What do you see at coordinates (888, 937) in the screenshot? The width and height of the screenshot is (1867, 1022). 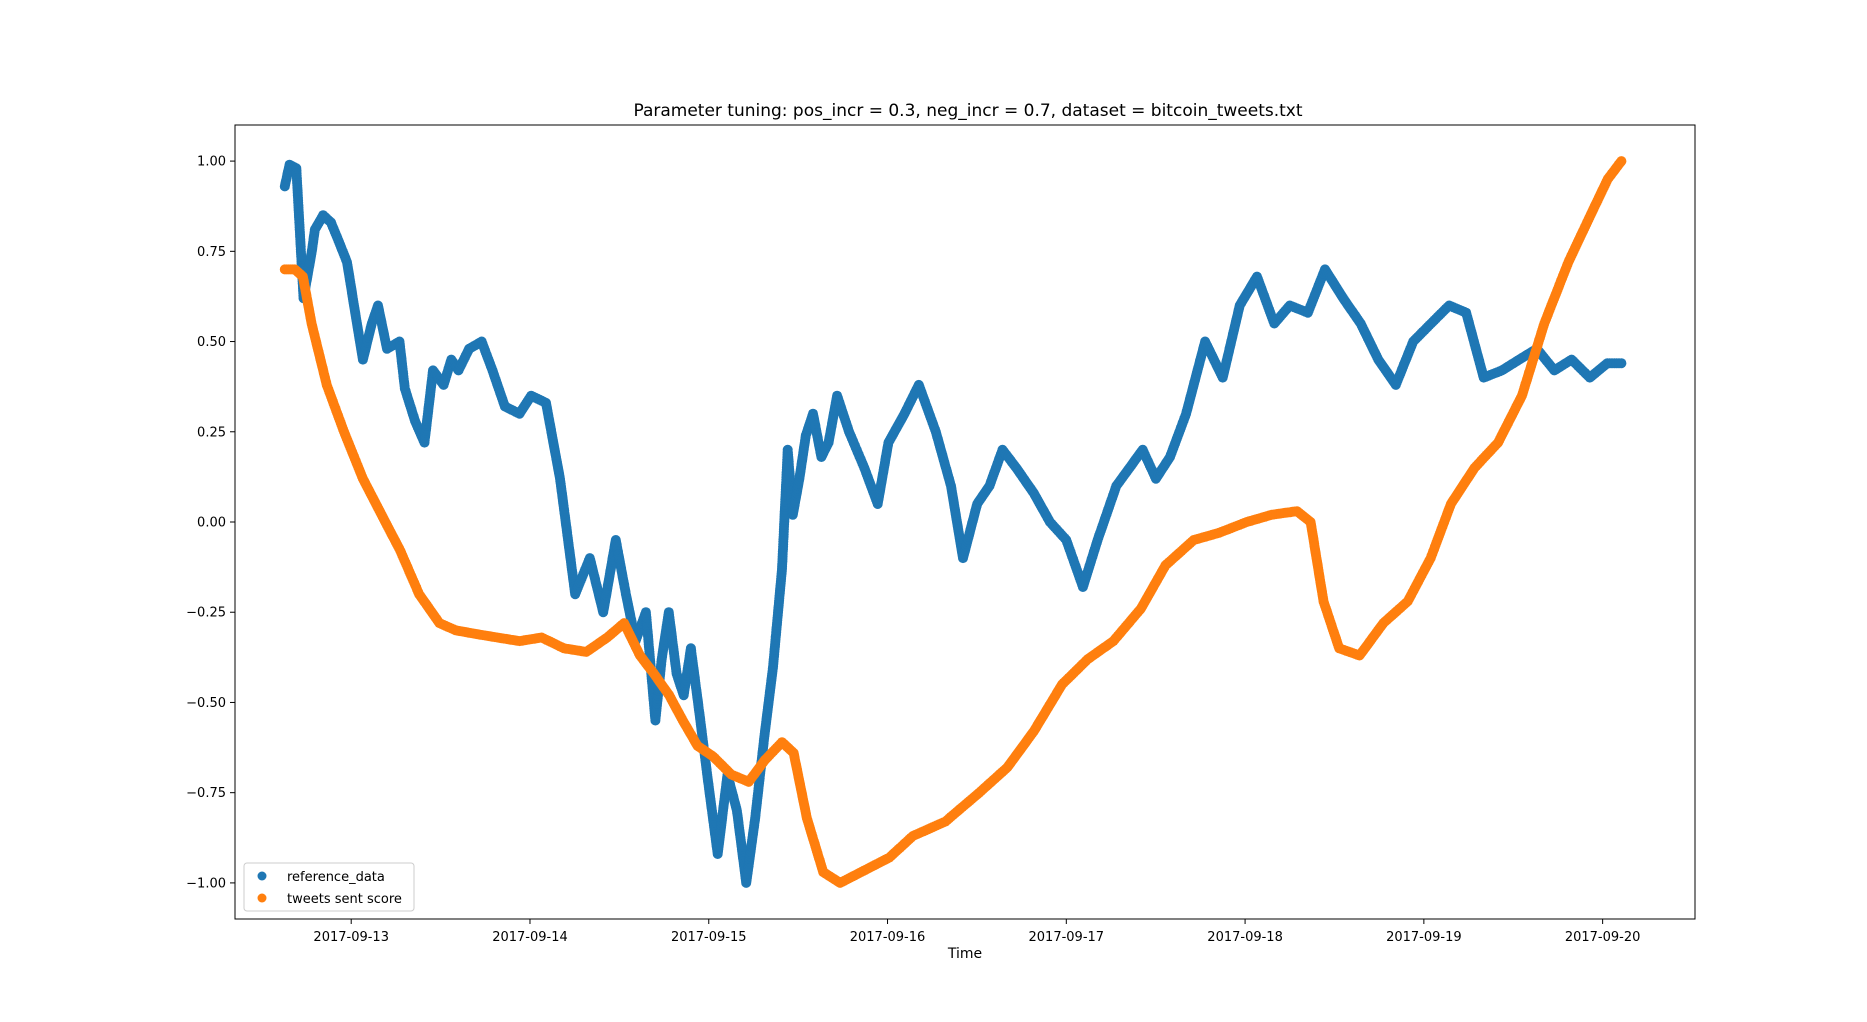 I see `x-tick-label: 2017-09-16` at bounding box center [888, 937].